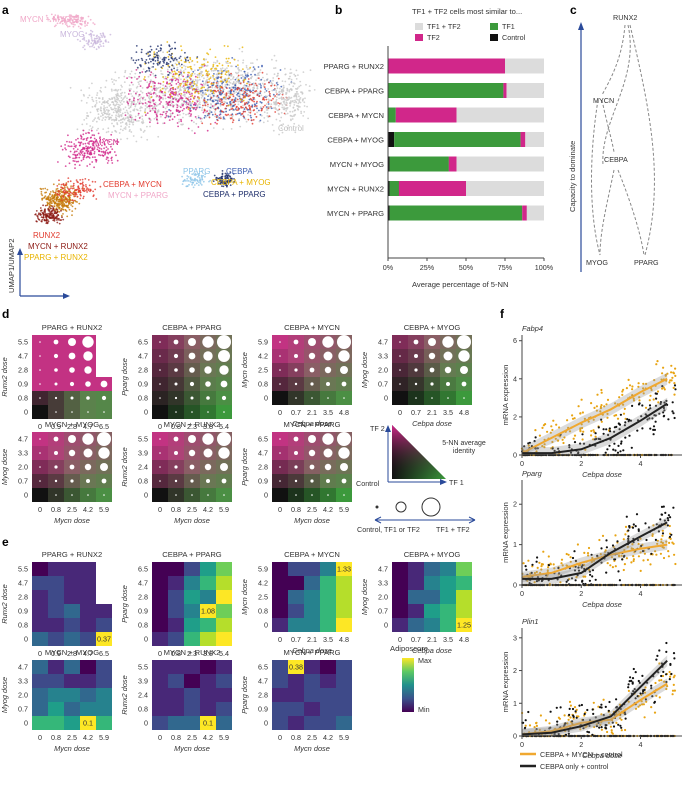 The image size is (685, 793). Describe the element at coordinates (508, 26) in the screenshot. I see `legend-label: TF1` at that location.